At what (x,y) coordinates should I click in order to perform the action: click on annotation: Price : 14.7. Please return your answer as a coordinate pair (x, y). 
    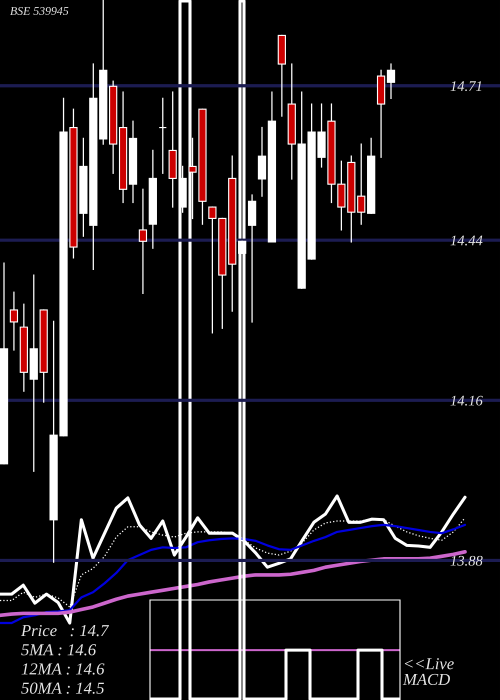
    Looking at the image, I should click on (65, 630).